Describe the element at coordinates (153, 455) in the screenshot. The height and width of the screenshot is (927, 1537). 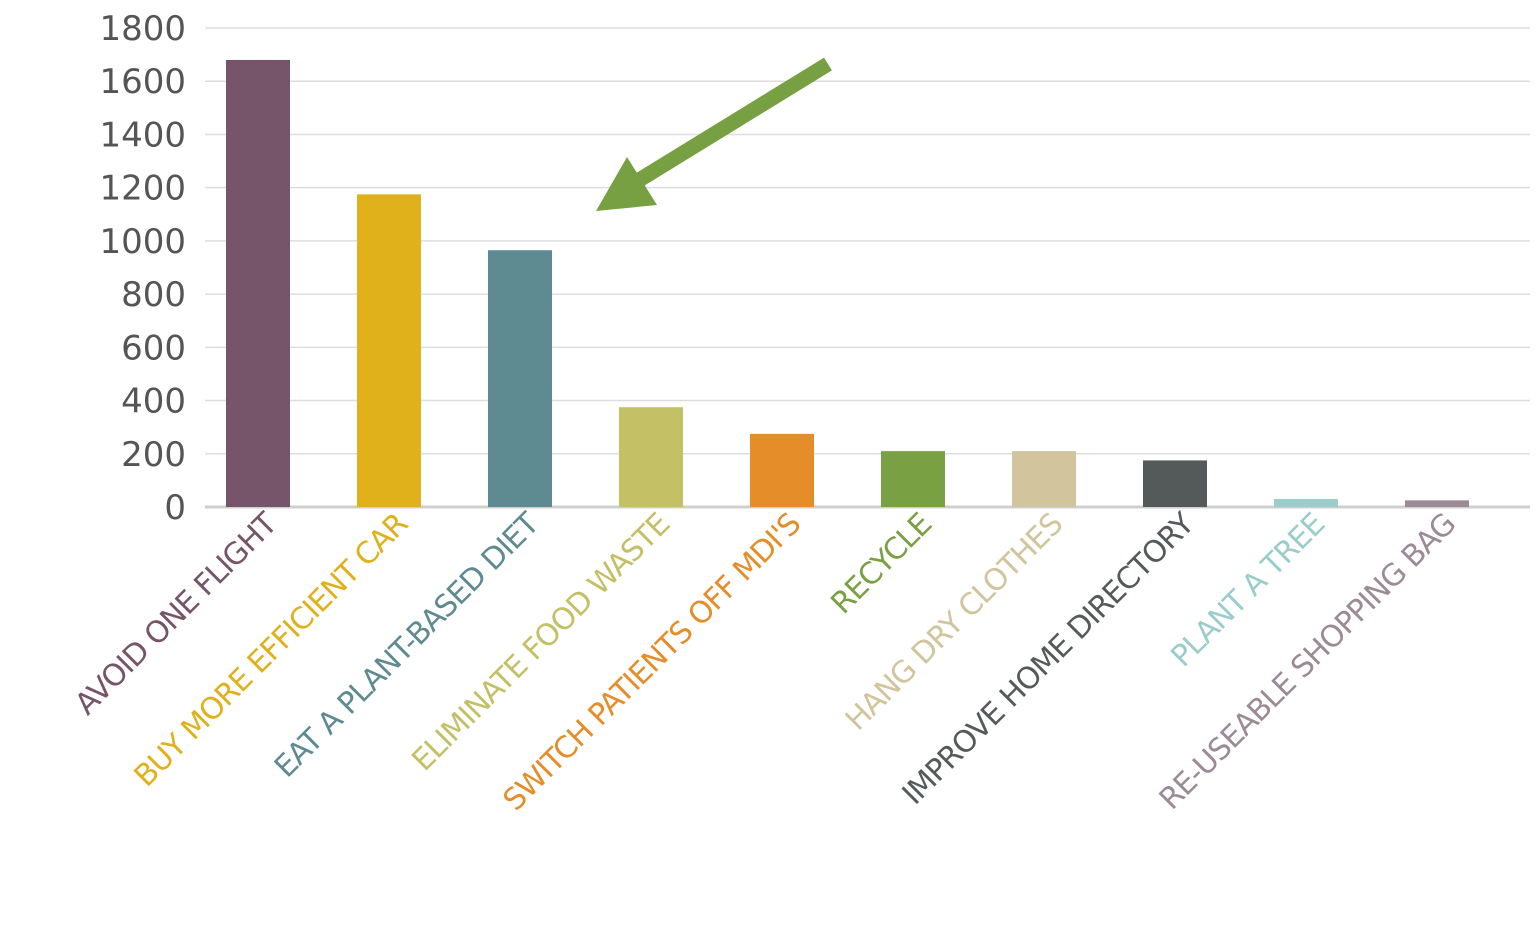
I see `y-tick-label: 200` at that location.